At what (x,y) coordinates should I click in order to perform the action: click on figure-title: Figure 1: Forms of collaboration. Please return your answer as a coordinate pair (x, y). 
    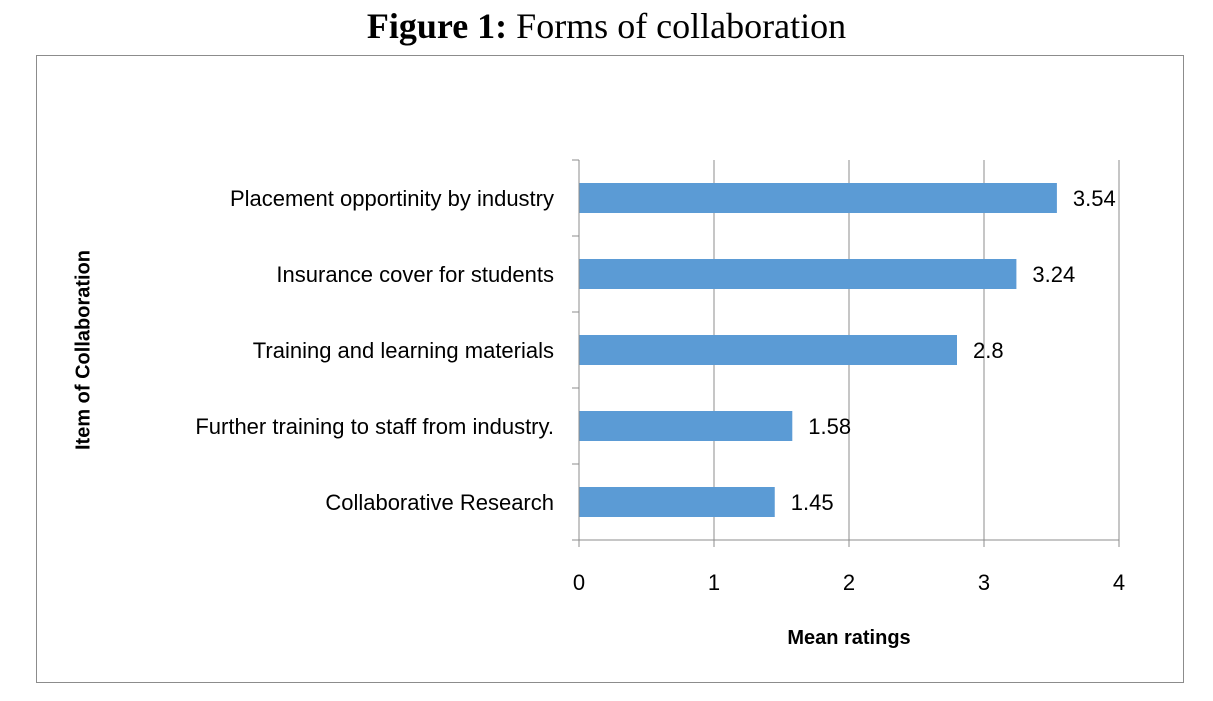
    Looking at the image, I should click on (606, 26).